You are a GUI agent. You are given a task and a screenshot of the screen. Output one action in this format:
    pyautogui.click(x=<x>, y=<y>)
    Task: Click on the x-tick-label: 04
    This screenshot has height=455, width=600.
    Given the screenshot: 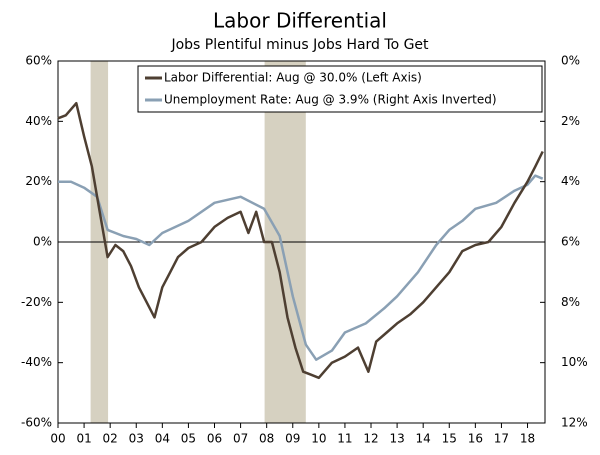 What is the action you would take?
    pyautogui.click(x=162, y=439)
    